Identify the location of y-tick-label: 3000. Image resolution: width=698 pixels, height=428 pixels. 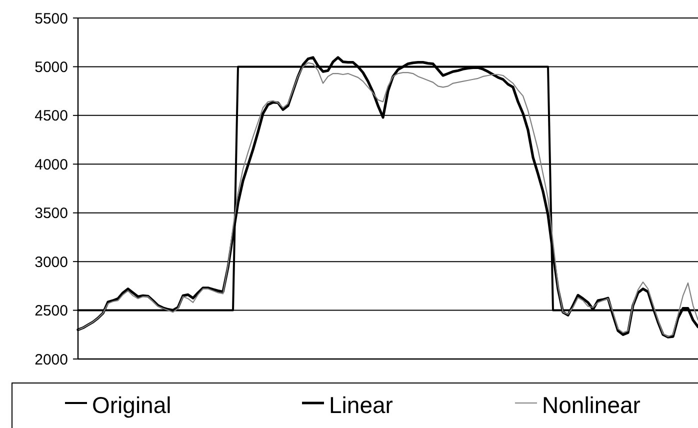
(51, 262).